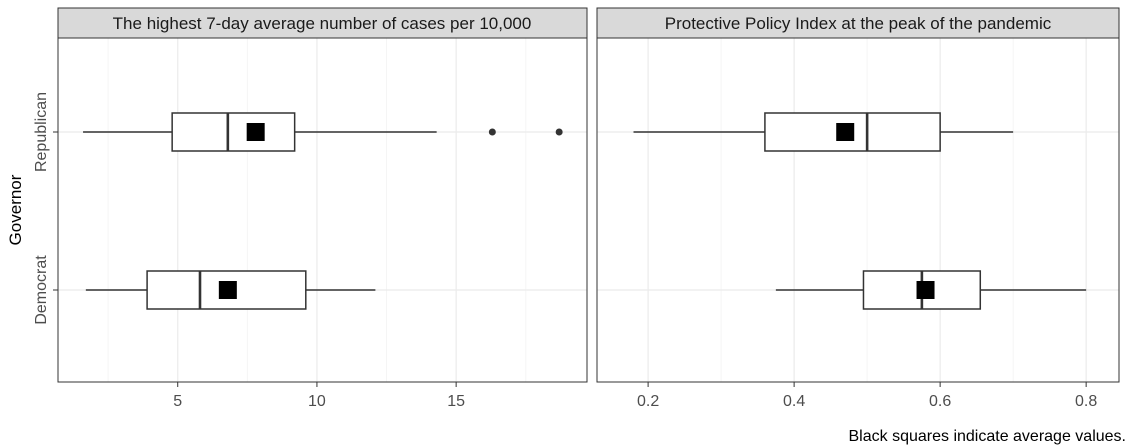 The height and width of the screenshot is (447, 1131). Describe the element at coordinates (1086, 401) in the screenshot. I see `x-tick-label-right: 0.8` at that location.